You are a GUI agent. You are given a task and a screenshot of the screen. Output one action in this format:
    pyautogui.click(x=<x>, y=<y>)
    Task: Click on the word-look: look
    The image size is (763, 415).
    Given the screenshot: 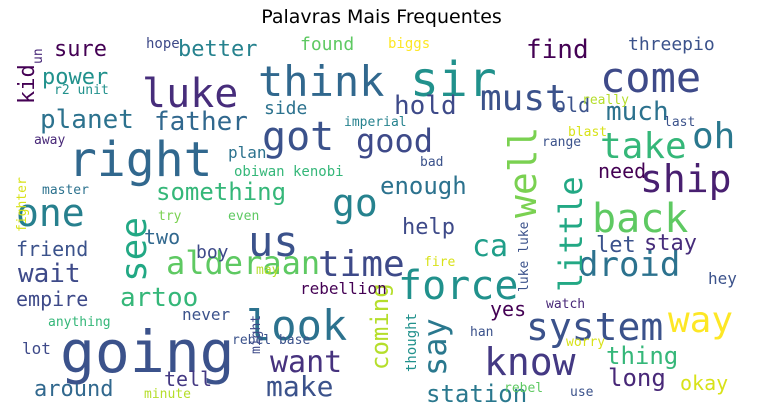 What is the action you would take?
    pyautogui.click(x=296, y=325)
    